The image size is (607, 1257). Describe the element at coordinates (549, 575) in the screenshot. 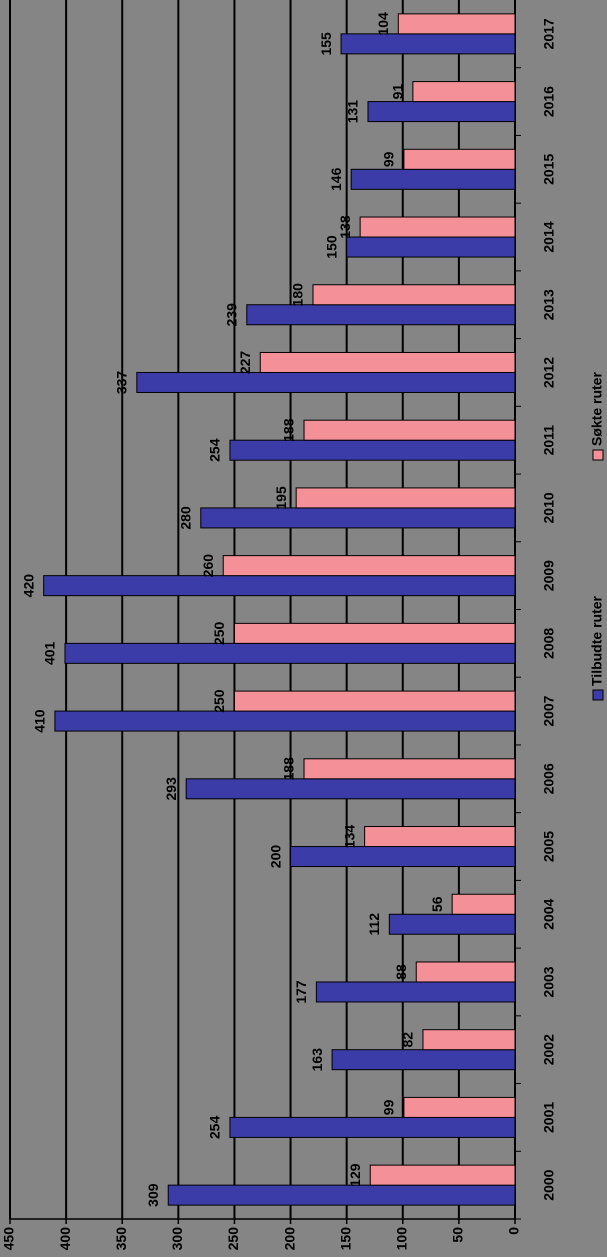

I see `x-tick-label: 2009` at that location.